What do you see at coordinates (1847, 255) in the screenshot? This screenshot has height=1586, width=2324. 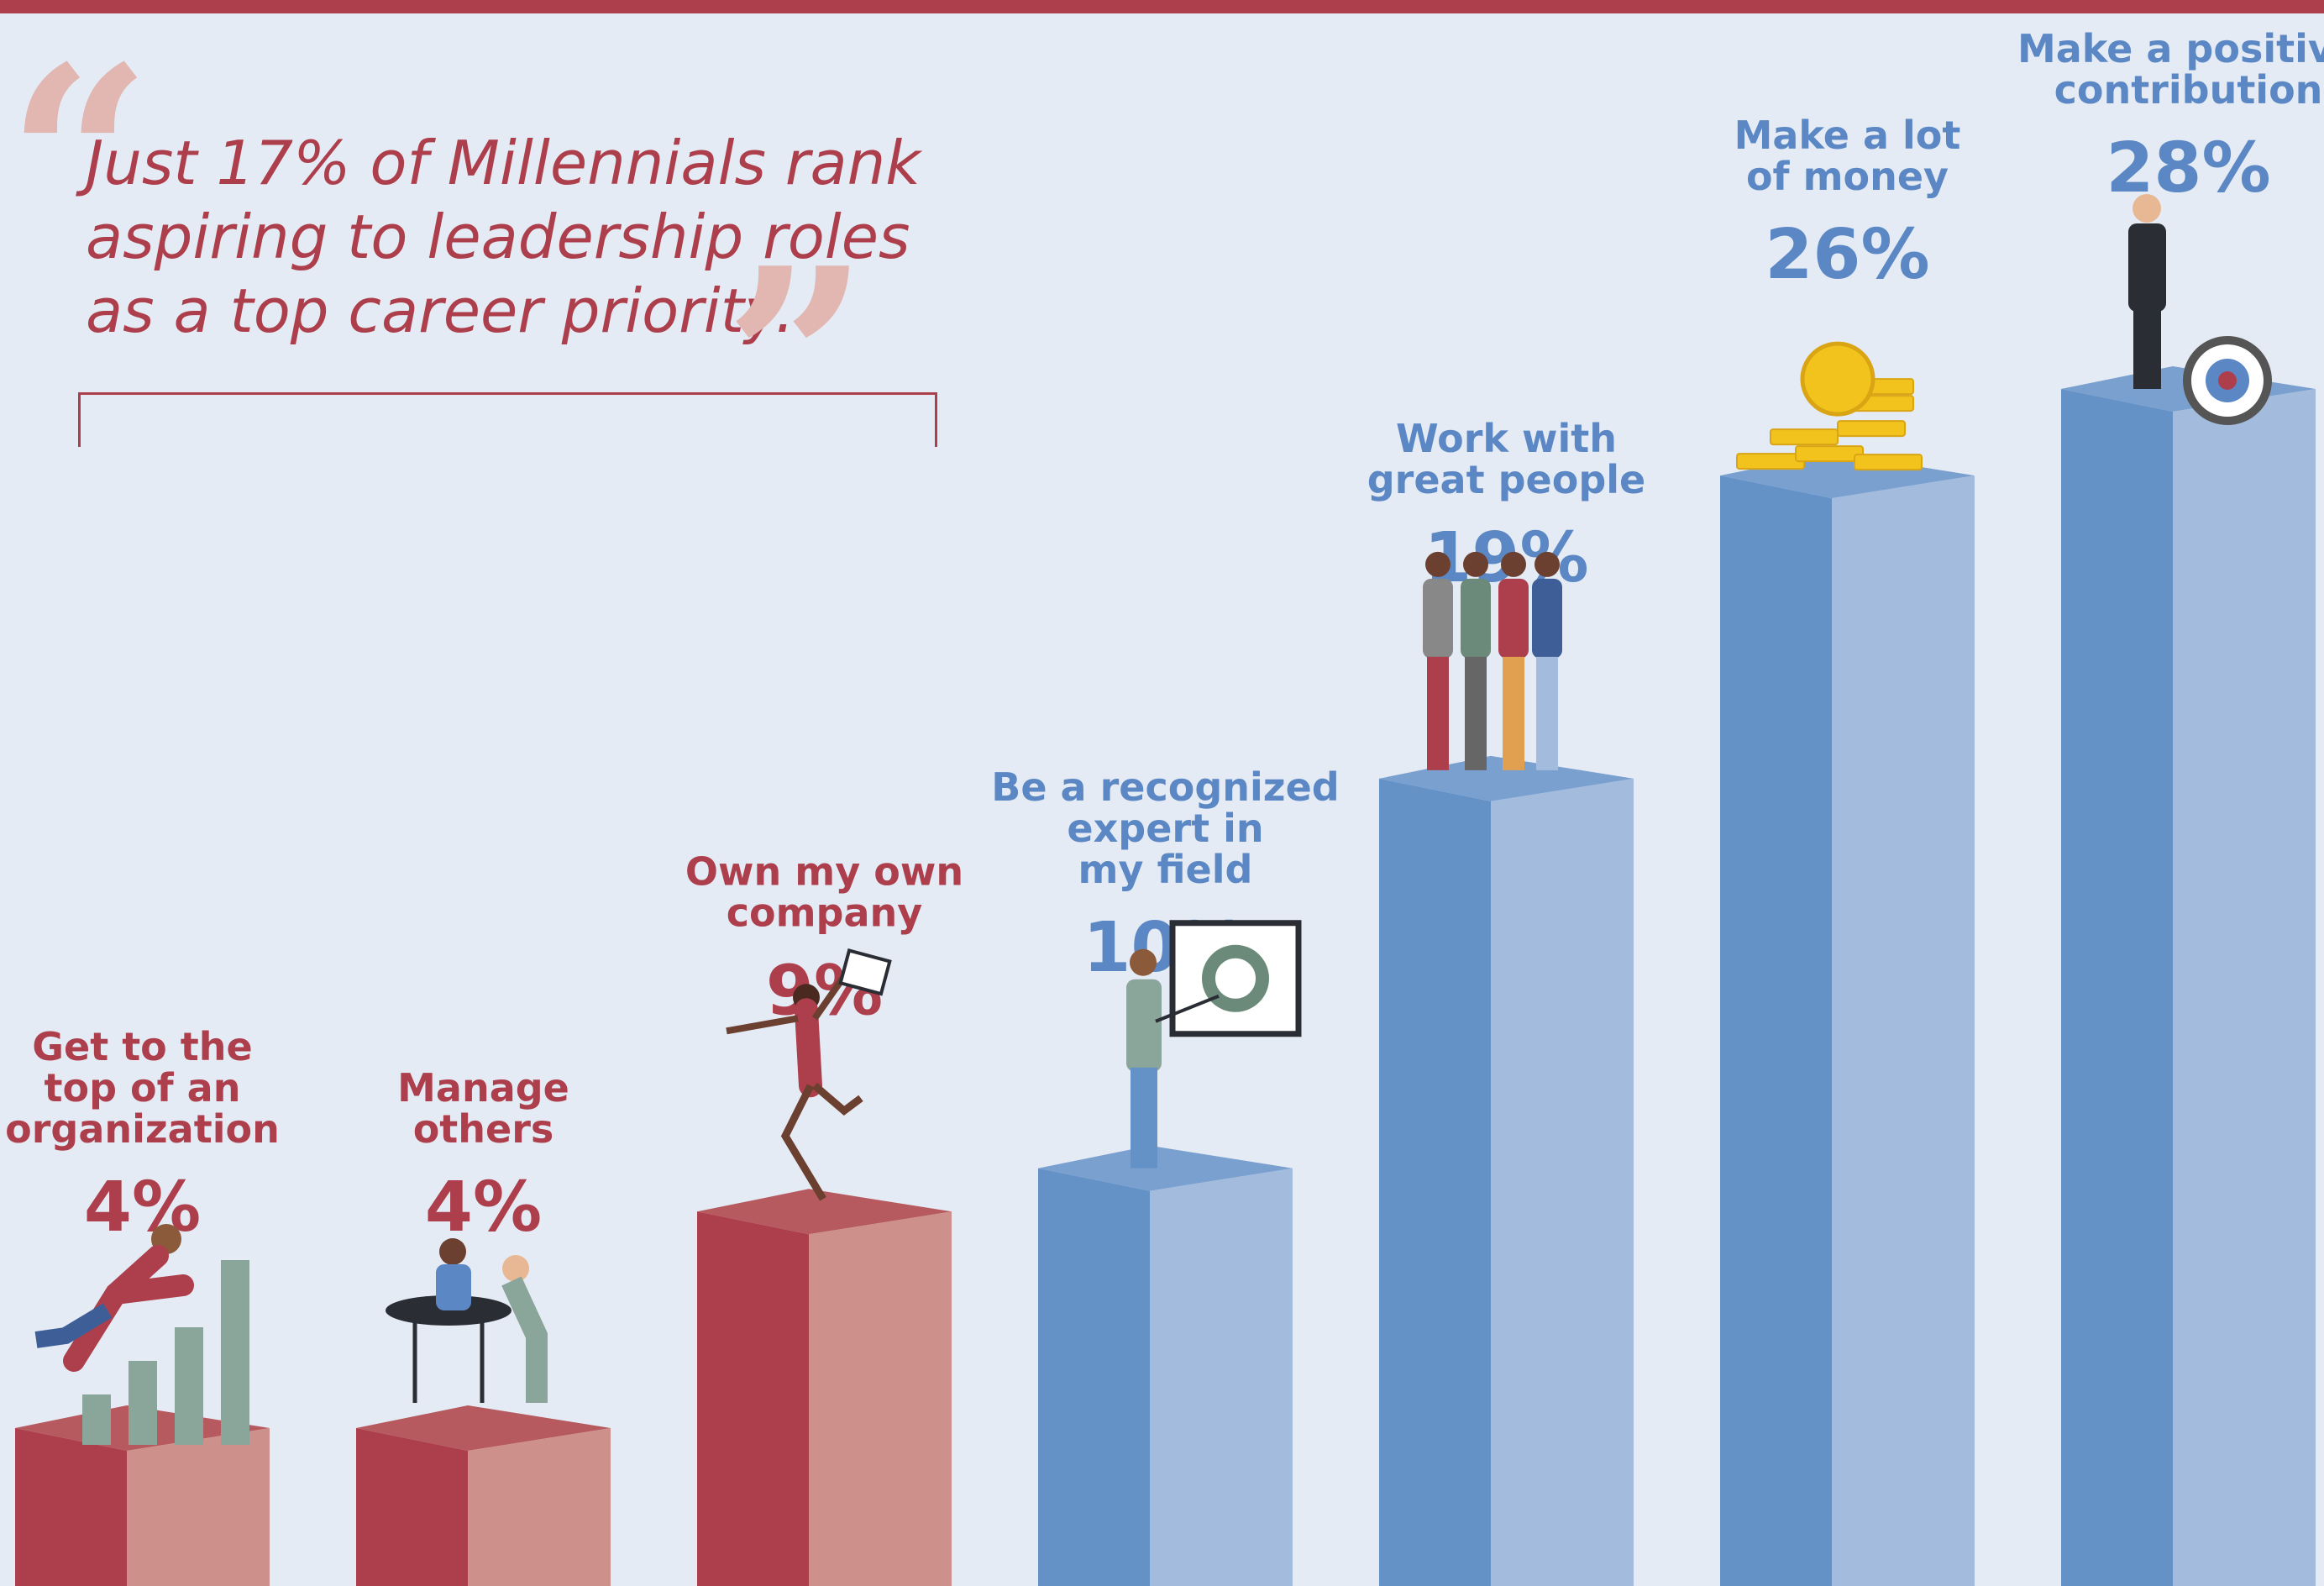 I see `bar-value-label: 26%` at bounding box center [1847, 255].